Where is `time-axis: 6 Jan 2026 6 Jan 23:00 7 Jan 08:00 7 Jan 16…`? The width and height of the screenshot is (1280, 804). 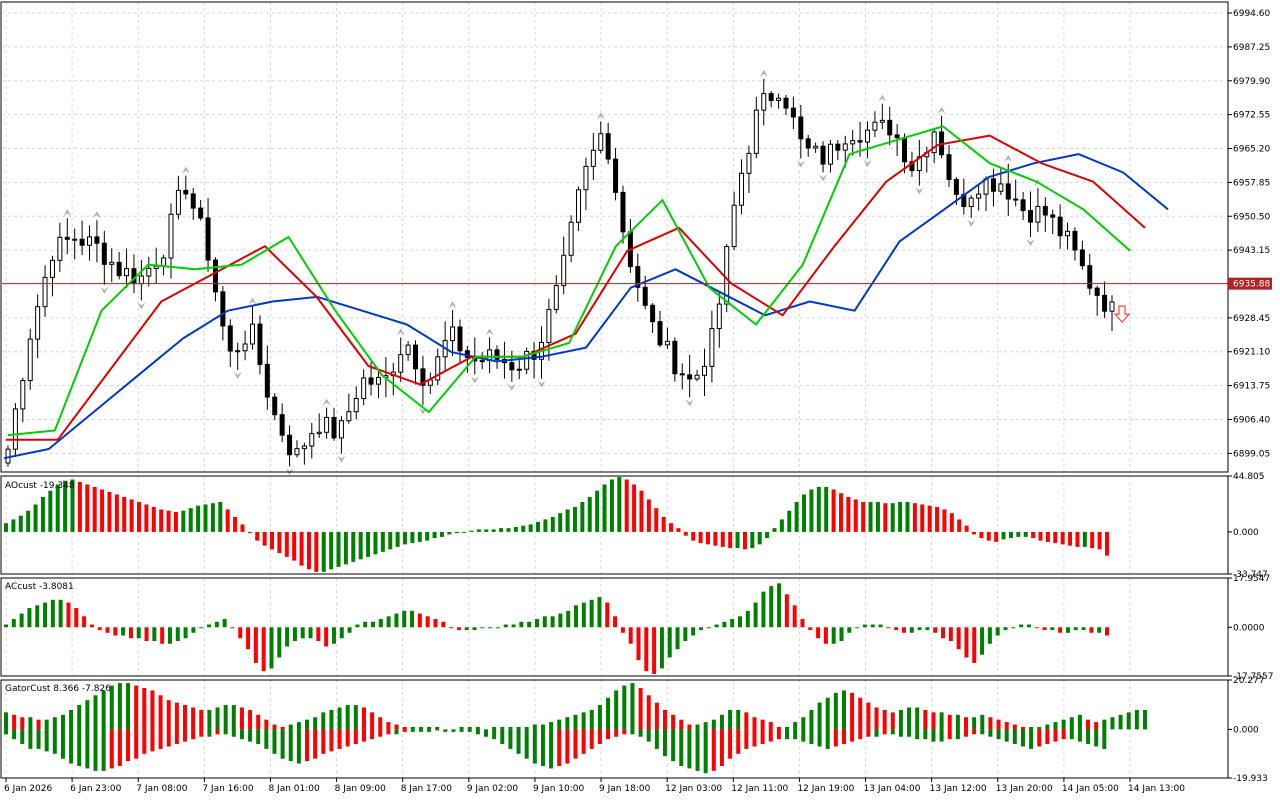 time-axis: 6 Jan 2026 6 Jan 23:00 7 Jan 08:00 7 Jan 16… is located at coordinates (594, 786).